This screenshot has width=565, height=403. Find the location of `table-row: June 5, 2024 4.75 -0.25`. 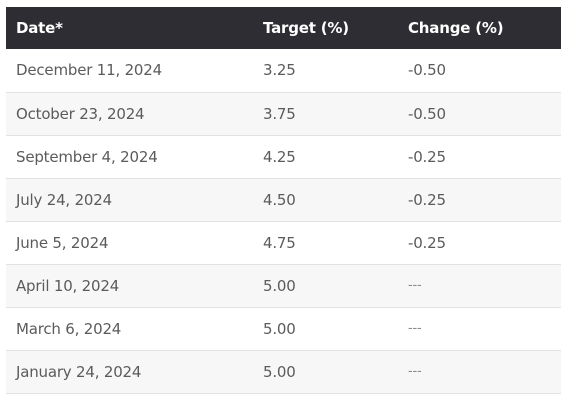

table-row: June 5, 2024 4.75 -0.25 is located at coordinates (283, 242).